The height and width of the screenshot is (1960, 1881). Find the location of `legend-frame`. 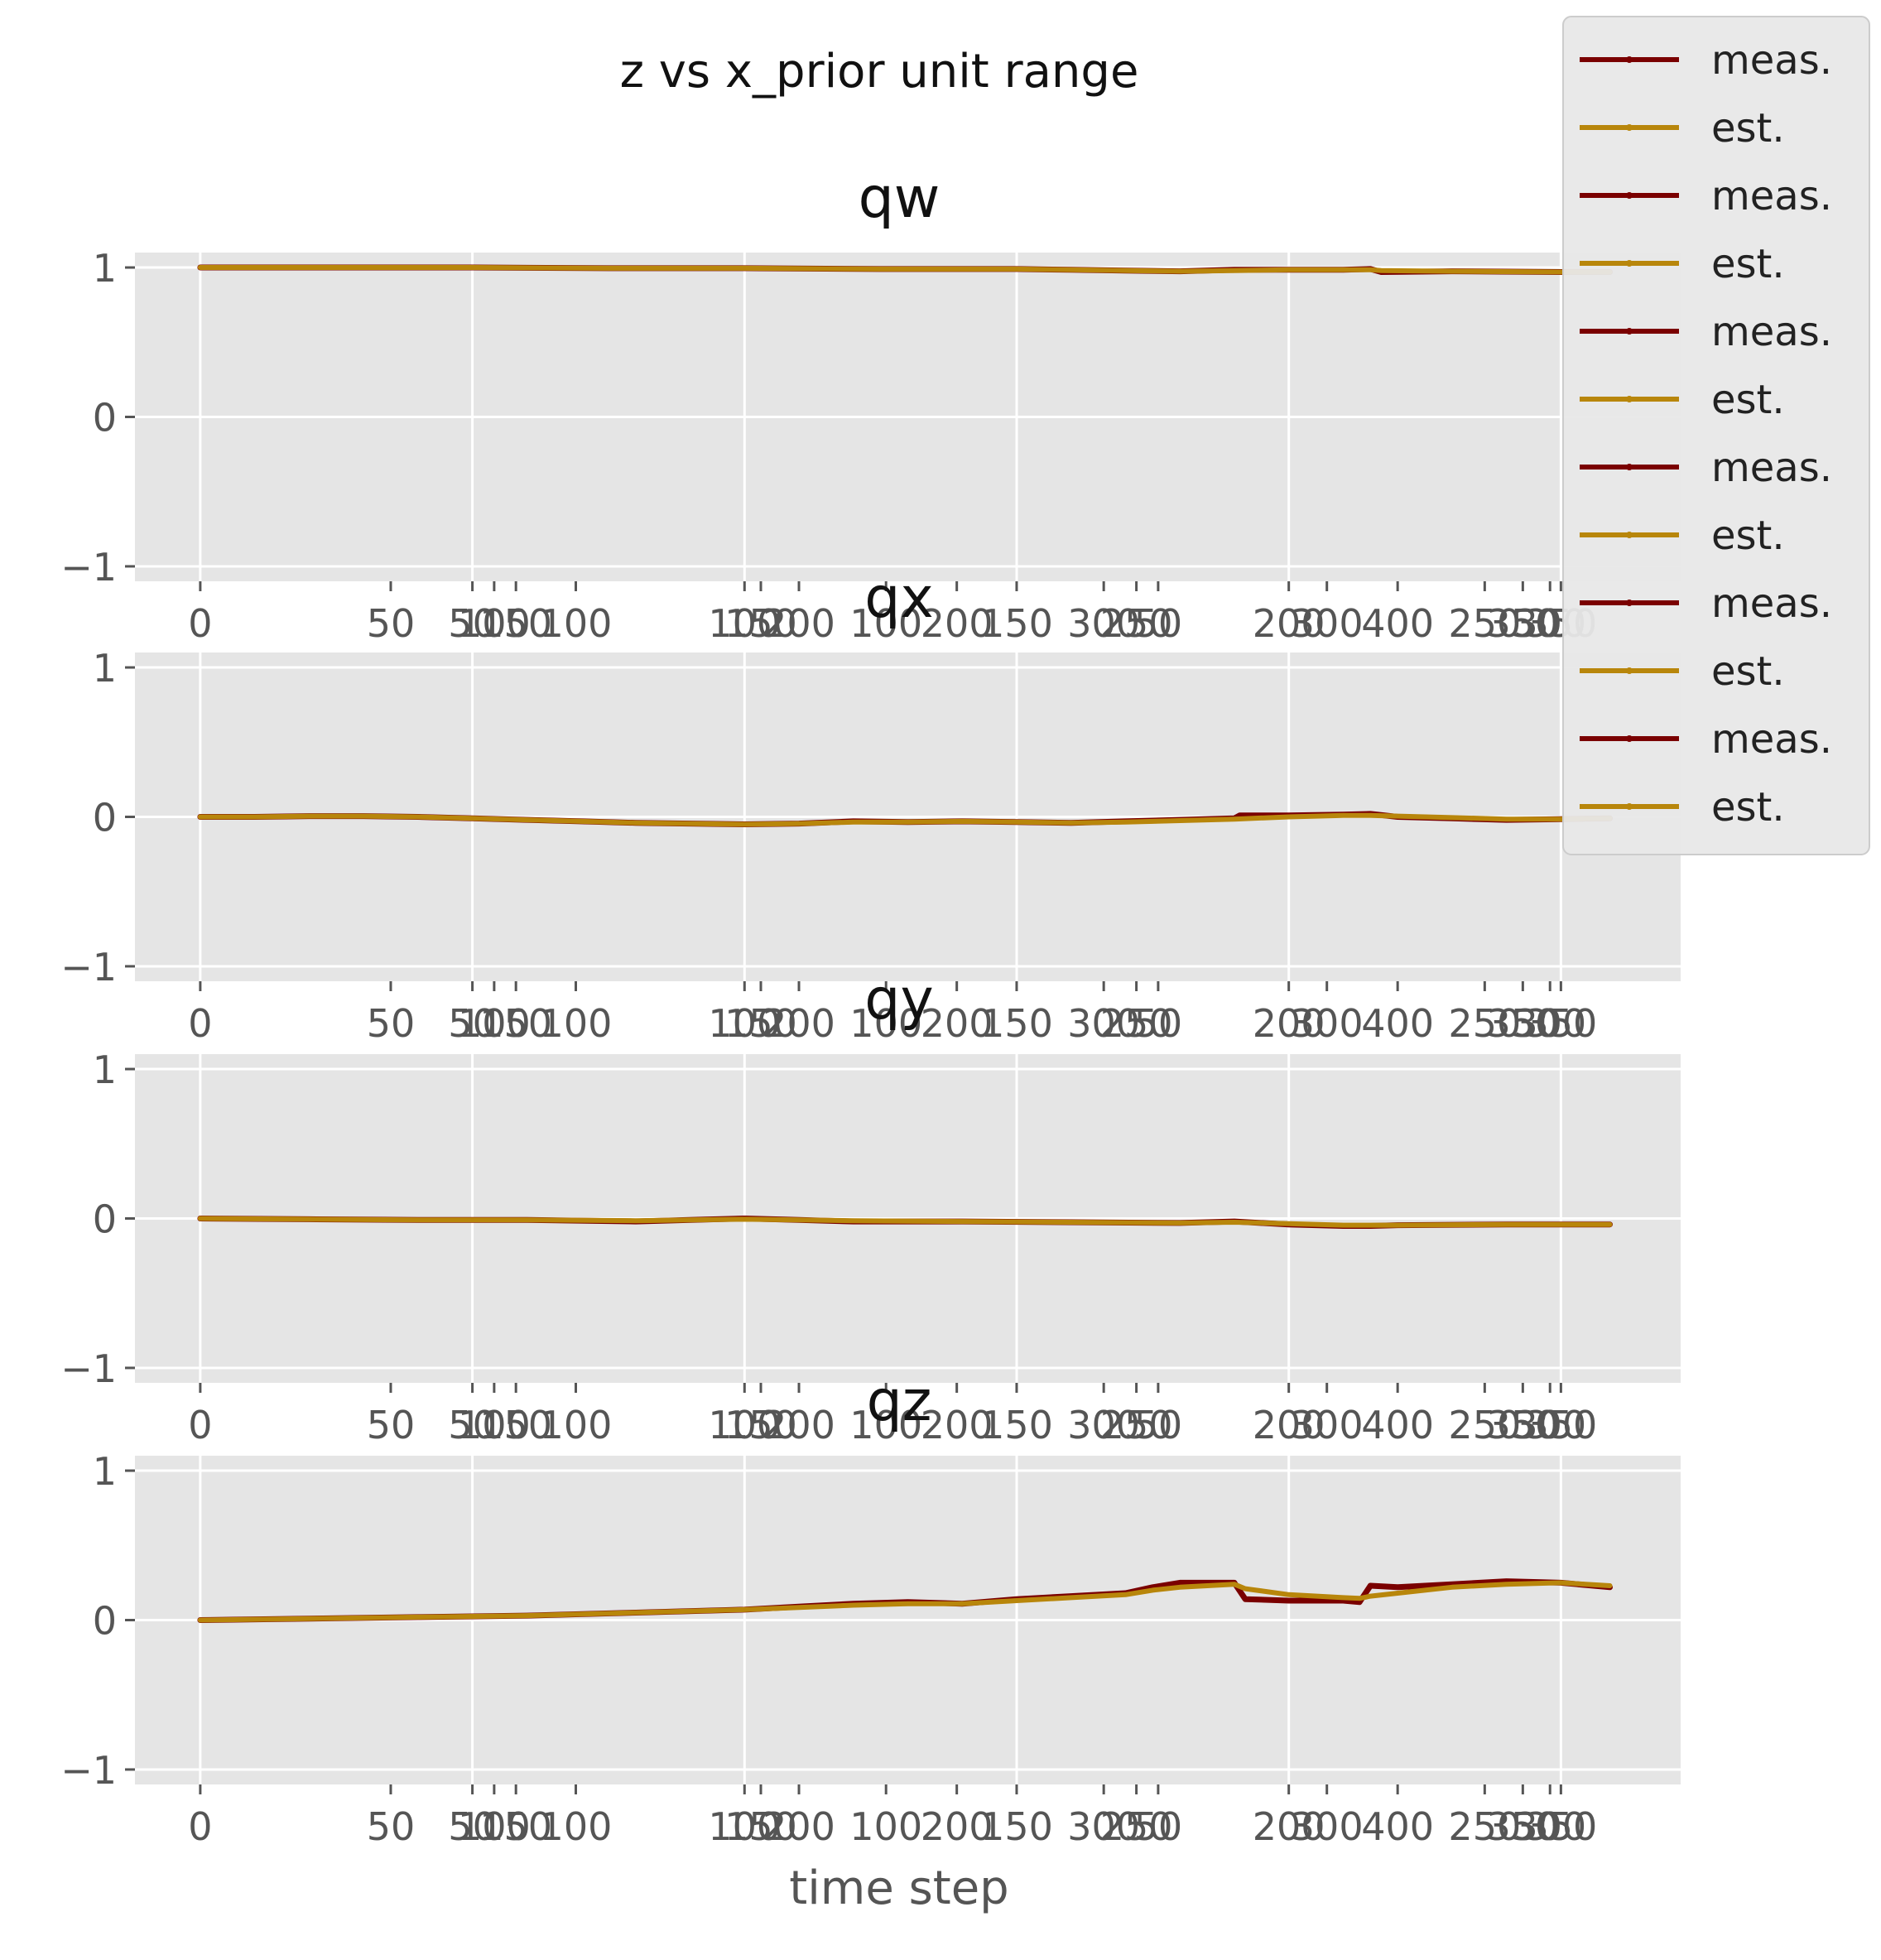

legend-frame is located at coordinates (1716, 435).